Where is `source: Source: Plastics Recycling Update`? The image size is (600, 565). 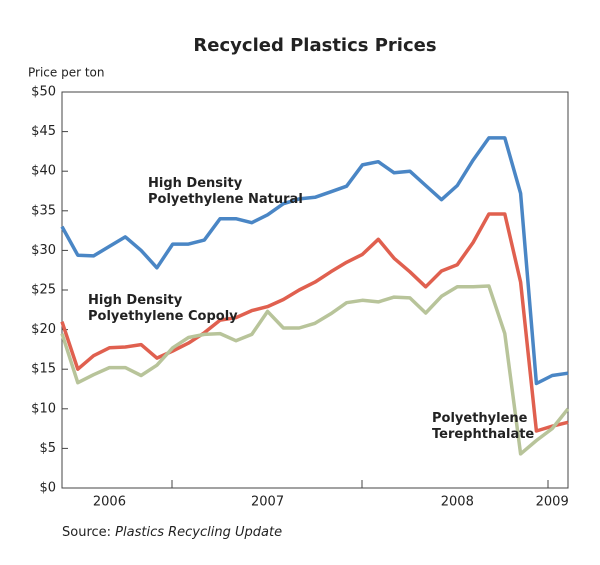
source: Source: Plastics Recycling Update is located at coordinates (172, 532).